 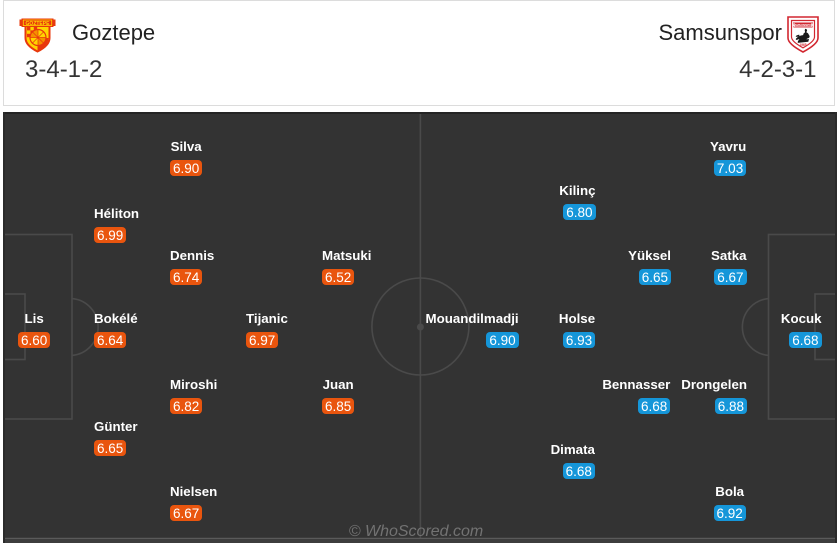 What do you see at coordinates (38, 23) in the screenshot?
I see `svg-text: GÖZTEPE` at bounding box center [38, 23].